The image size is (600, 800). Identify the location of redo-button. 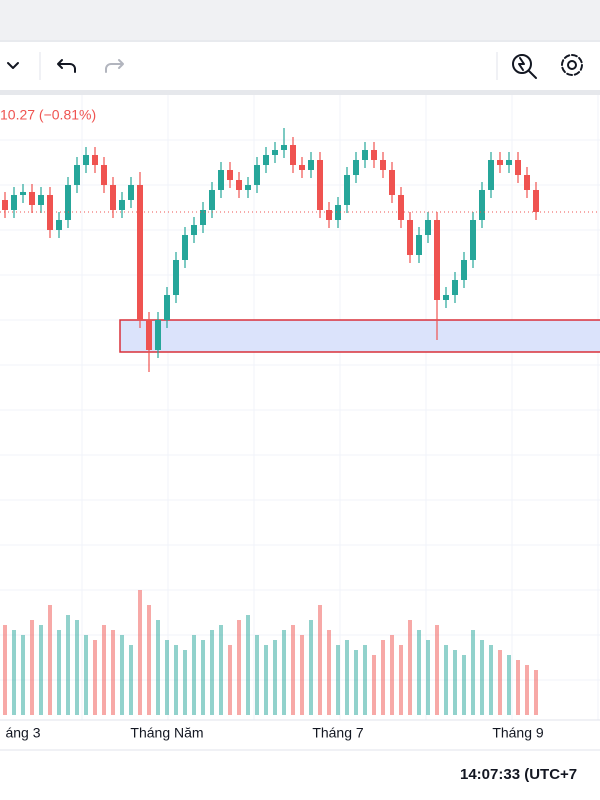
(114, 66).